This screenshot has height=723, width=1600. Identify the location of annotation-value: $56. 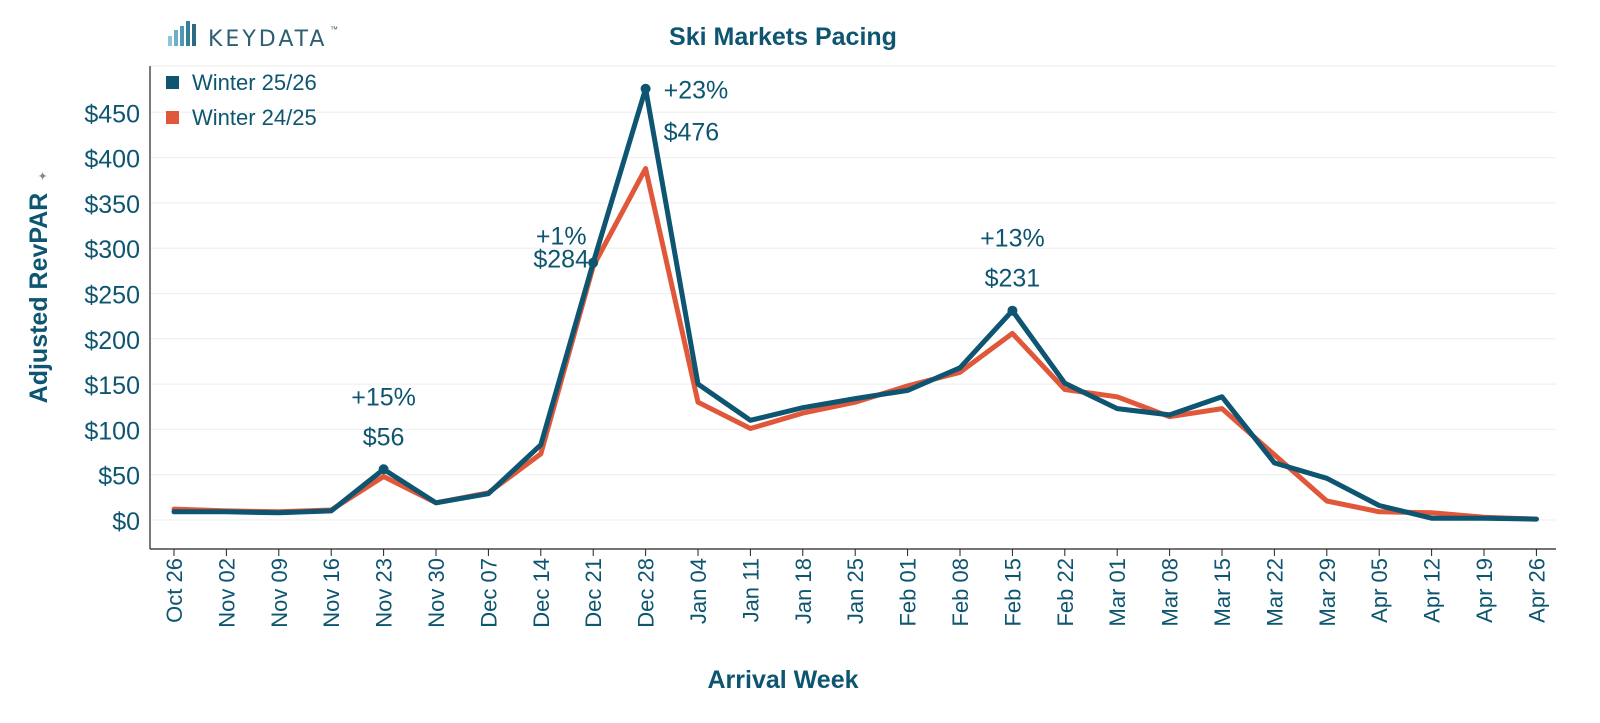
(384, 437).